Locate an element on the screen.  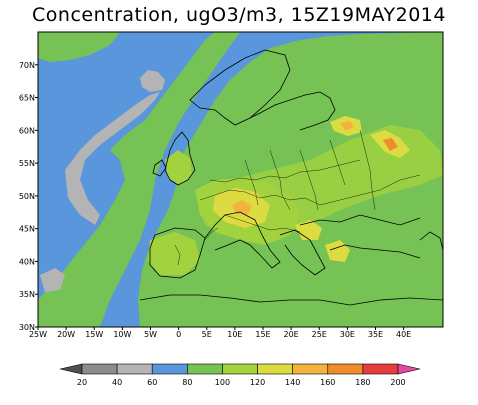
map-title: Concentration, ugO3/m3, 15Z19MAY2014 is located at coordinates (239, 15).